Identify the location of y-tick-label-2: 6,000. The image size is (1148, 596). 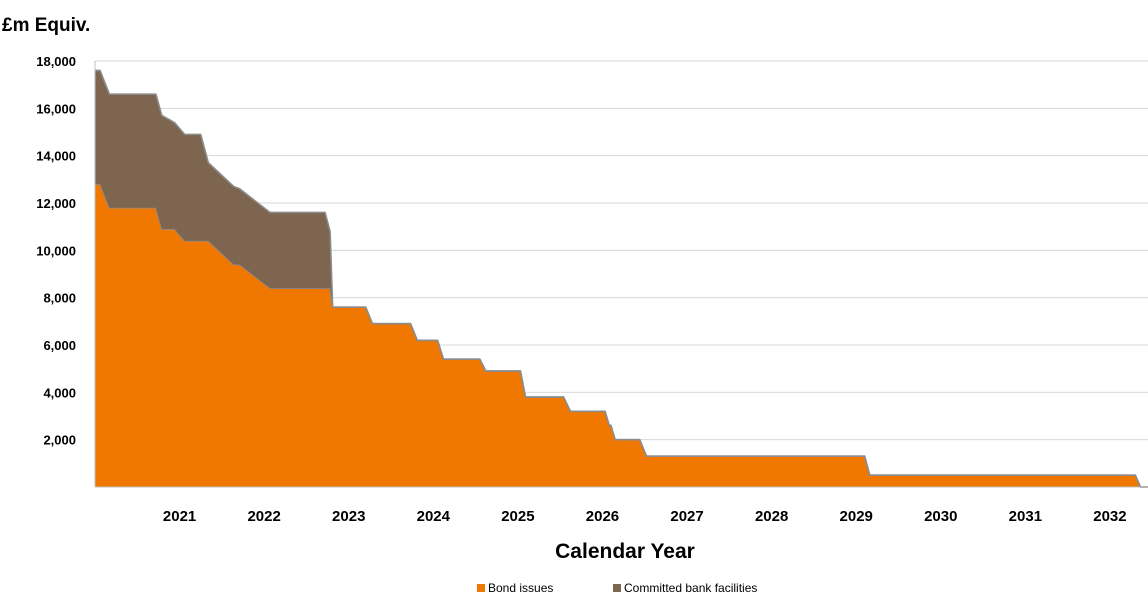
(59, 345).